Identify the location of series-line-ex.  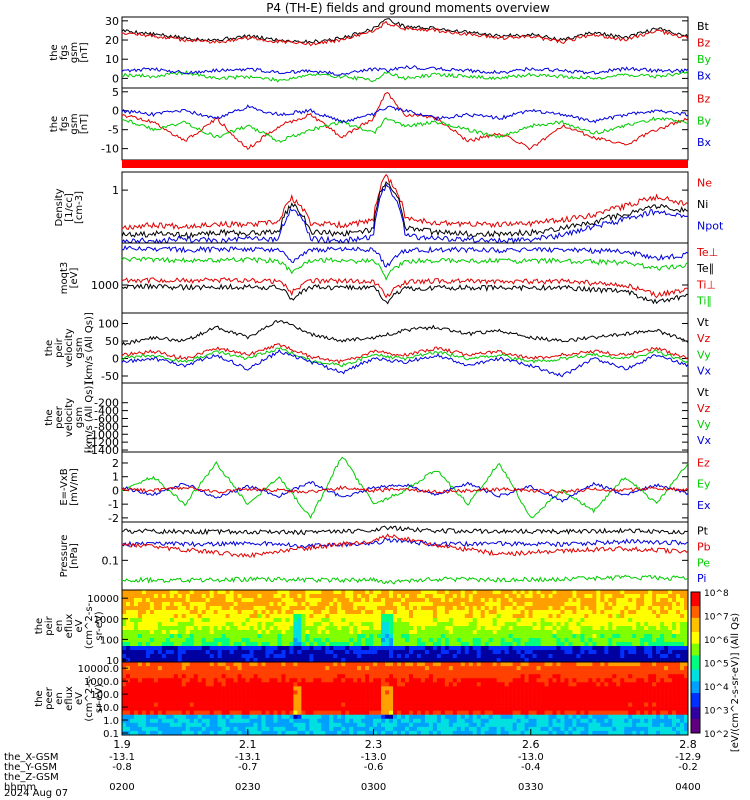
(405, 491).